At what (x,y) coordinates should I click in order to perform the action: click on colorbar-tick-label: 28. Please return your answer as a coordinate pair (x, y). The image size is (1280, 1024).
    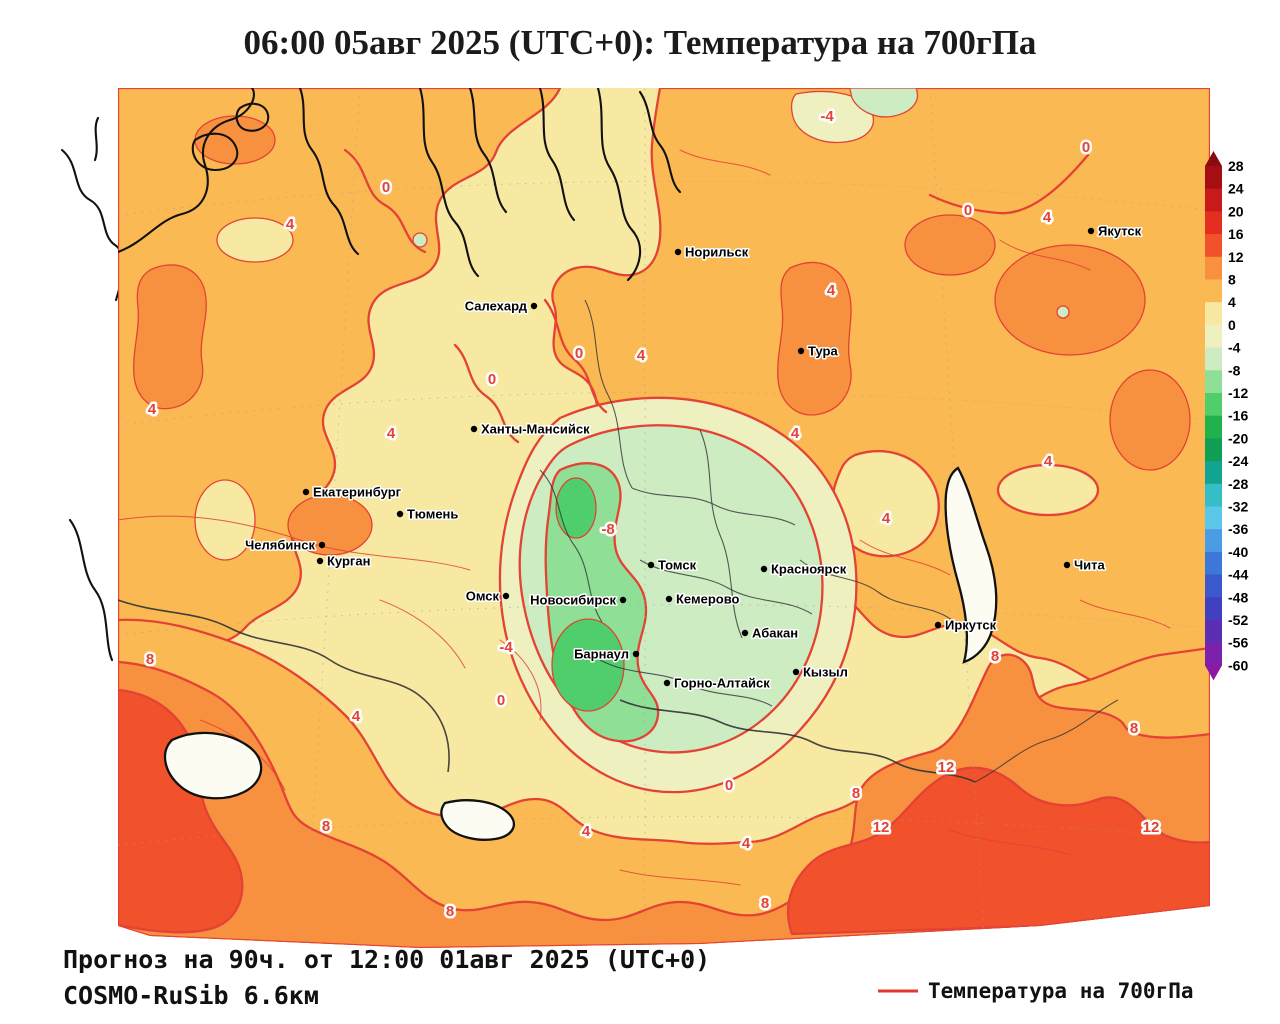
    Looking at the image, I should click on (1236, 166).